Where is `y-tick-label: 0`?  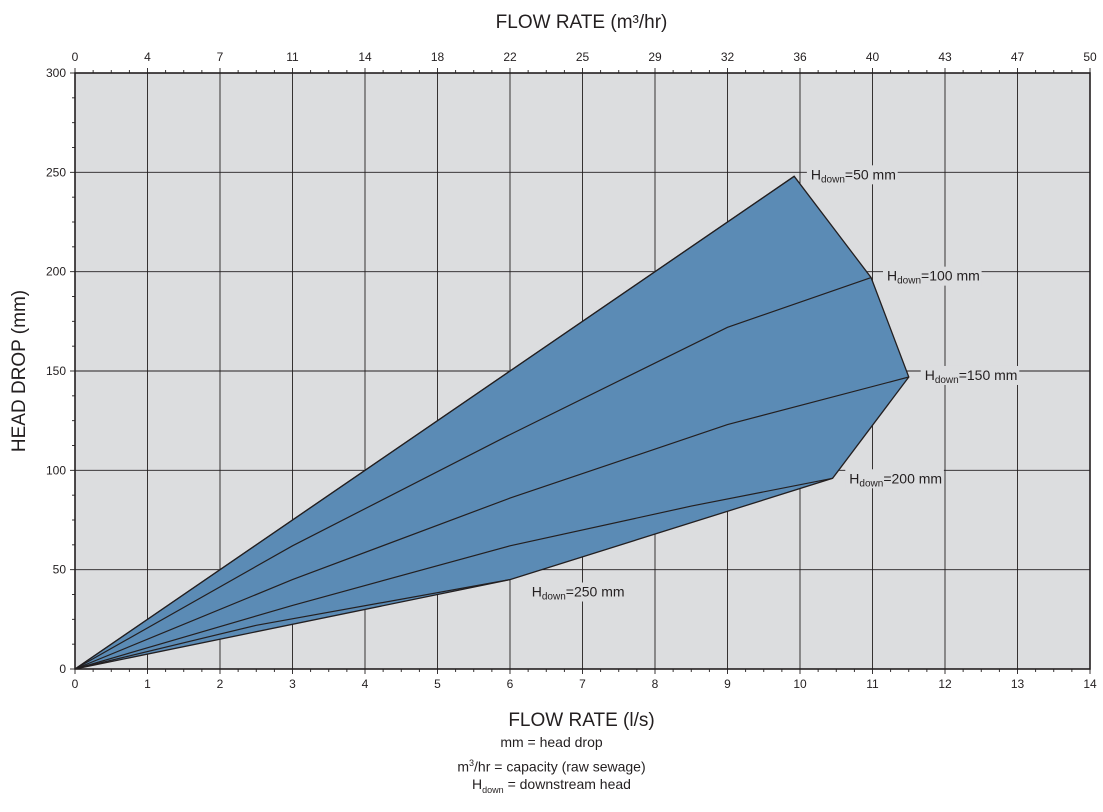
y-tick-label: 0 is located at coordinates (62, 669).